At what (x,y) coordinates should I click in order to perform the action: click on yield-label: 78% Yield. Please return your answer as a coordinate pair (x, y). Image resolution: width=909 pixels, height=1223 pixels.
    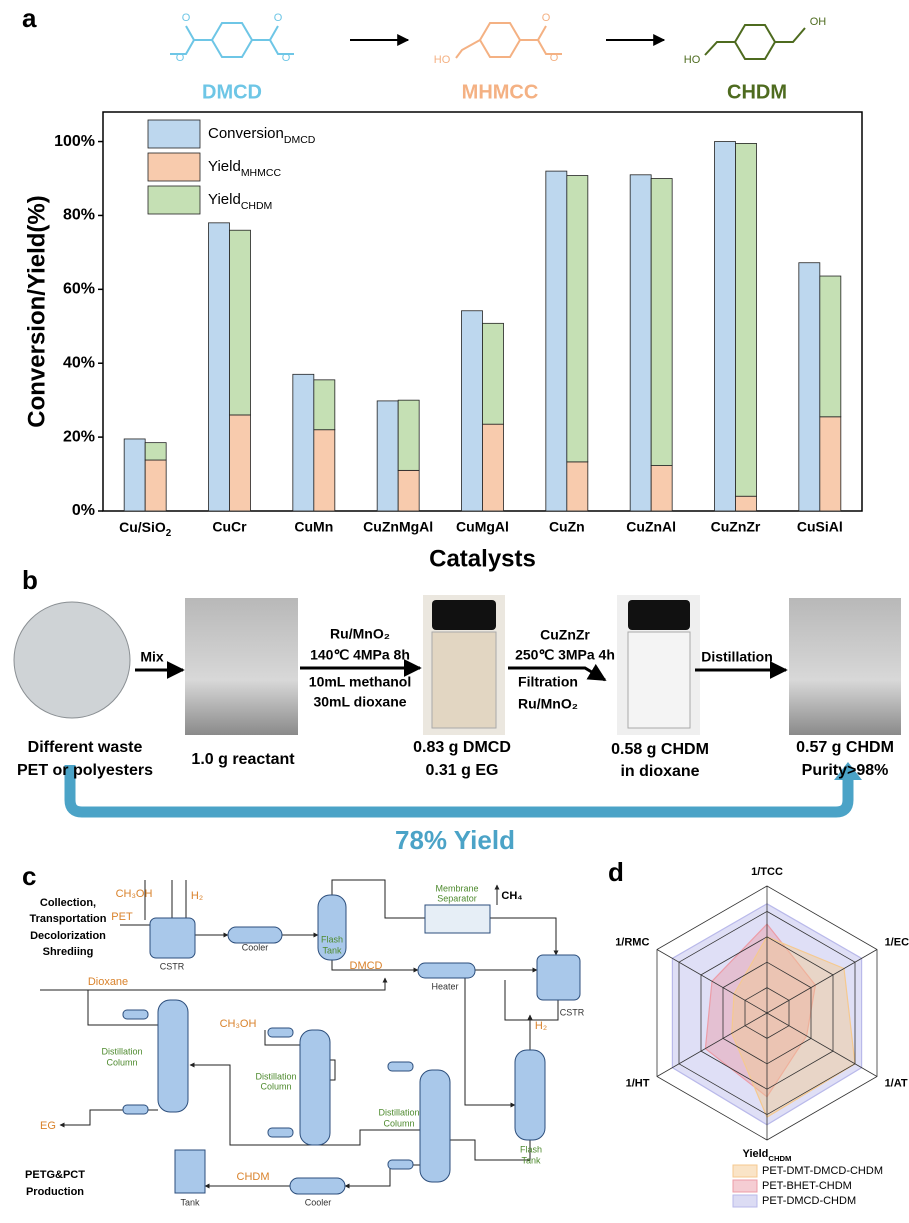
    Looking at the image, I should click on (455, 840).